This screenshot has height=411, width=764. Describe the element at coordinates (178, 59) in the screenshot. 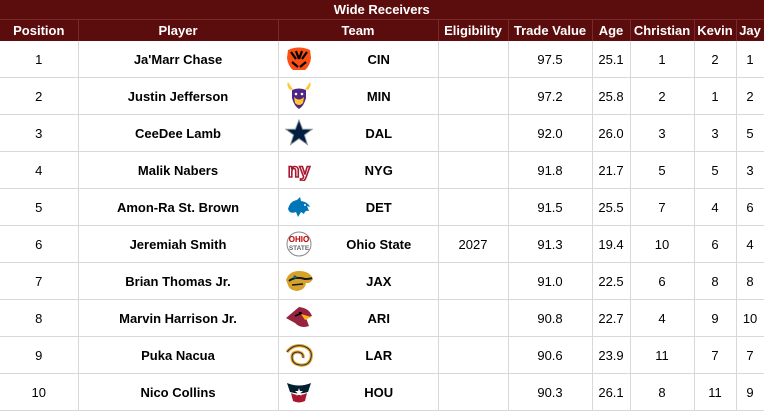

I see `cell-player: Ja'Marr Chase` at that location.